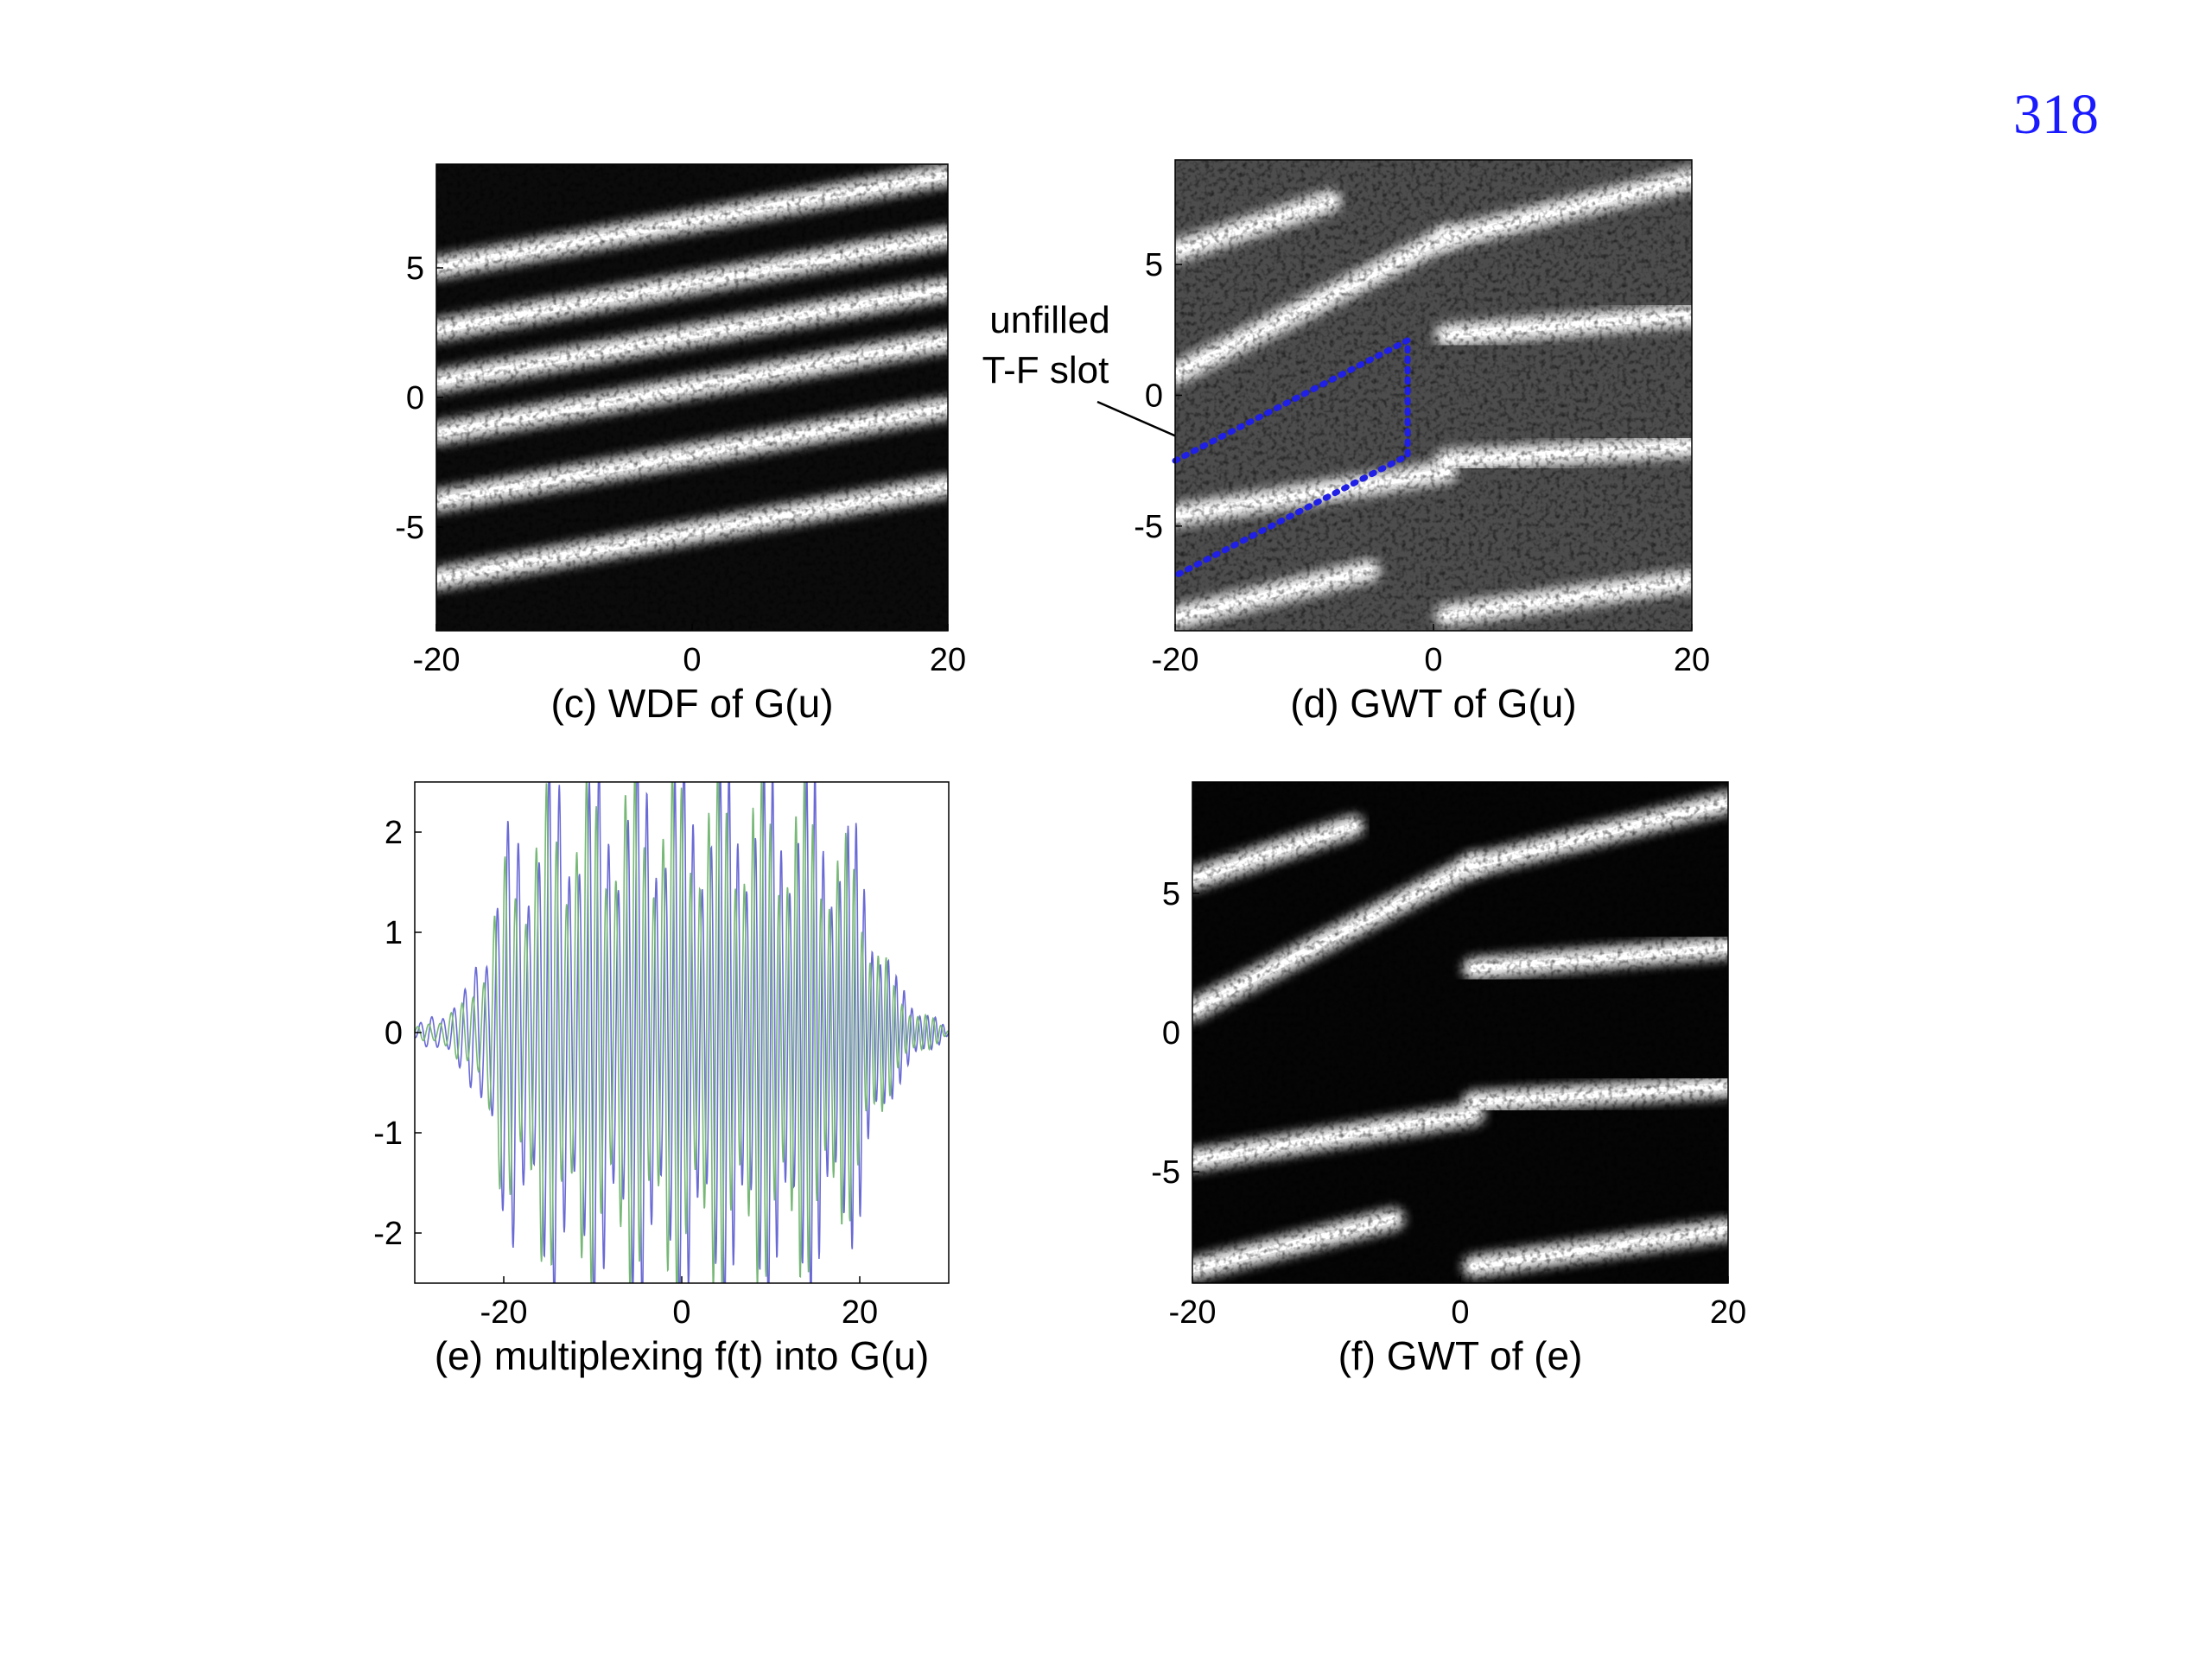 The image size is (2212, 1659). What do you see at coordinates (1049, 320) in the screenshot?
I see `annotation-line-1: unfilled` at bounding box center [1049, 320].